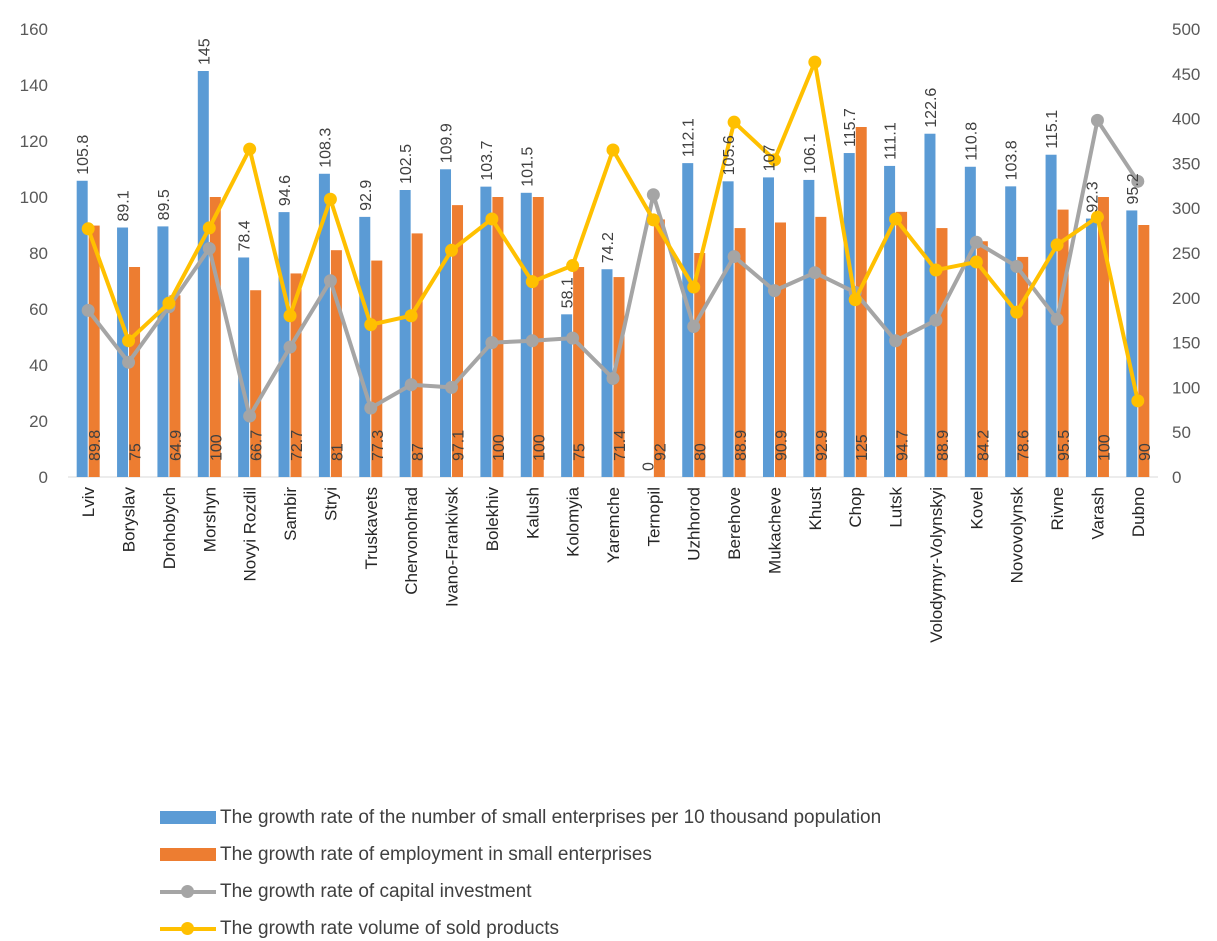  I want to click on data-label-small-enterprises: 92.9, so click(366, 195).